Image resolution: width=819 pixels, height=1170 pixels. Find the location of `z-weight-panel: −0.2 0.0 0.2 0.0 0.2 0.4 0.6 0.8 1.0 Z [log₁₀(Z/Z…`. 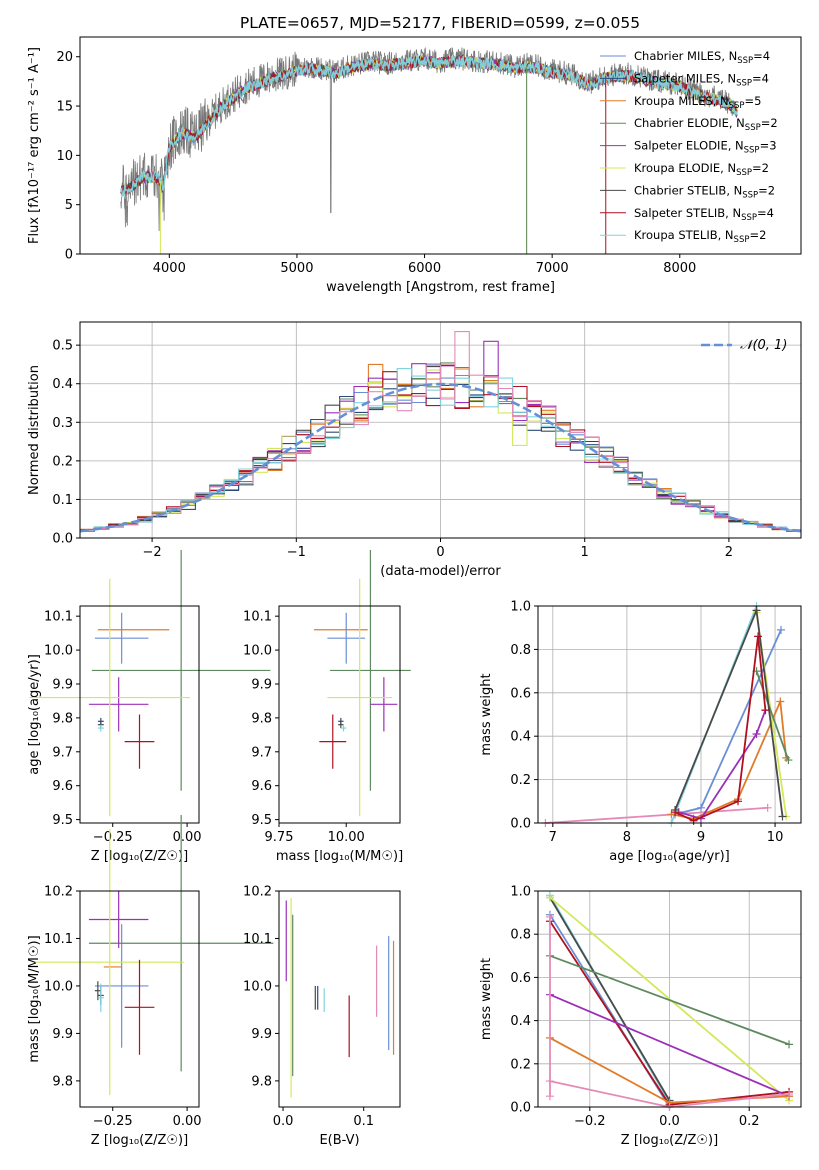

z-weight-panel: −0.2 0.0 0.2 0.0 0.2 0.4 0.6 0.8 1.0 Z [log₁₀(Z/Z… is located at coordinates (640, 1016).